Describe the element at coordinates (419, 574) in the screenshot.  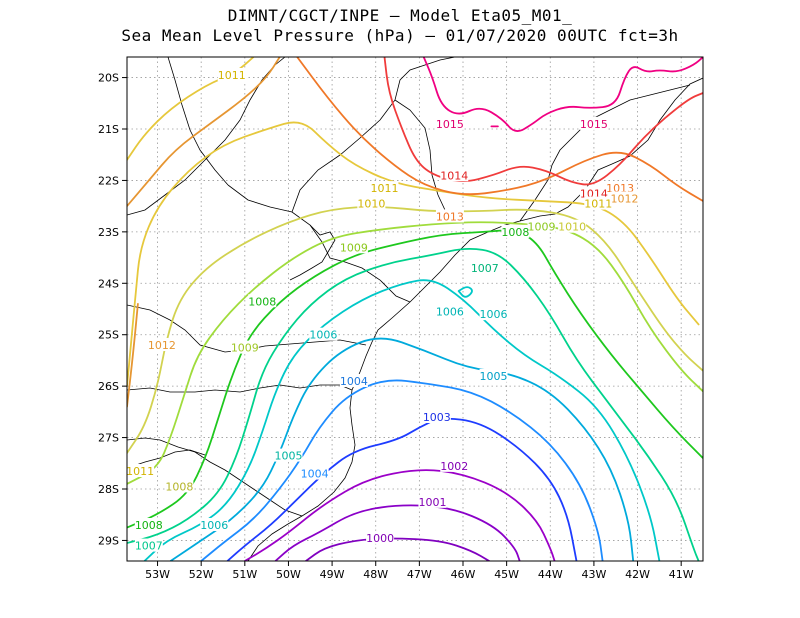
I see `x-tick-label: 47W` at that location.